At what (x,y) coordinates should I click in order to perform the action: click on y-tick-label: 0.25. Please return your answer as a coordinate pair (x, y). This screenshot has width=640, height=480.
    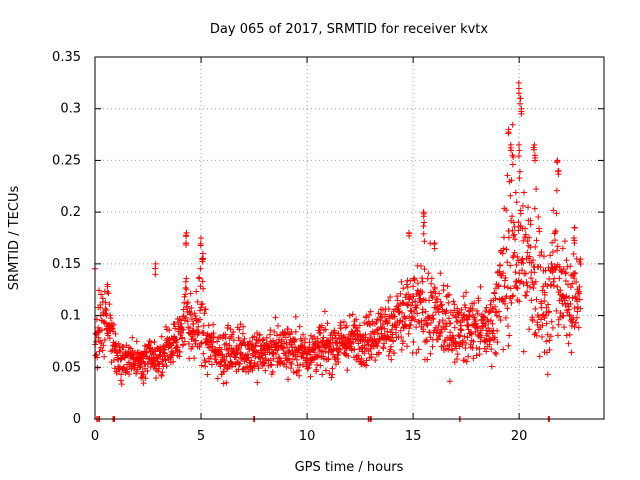
    Looking at the image, I should click on (66, 160).